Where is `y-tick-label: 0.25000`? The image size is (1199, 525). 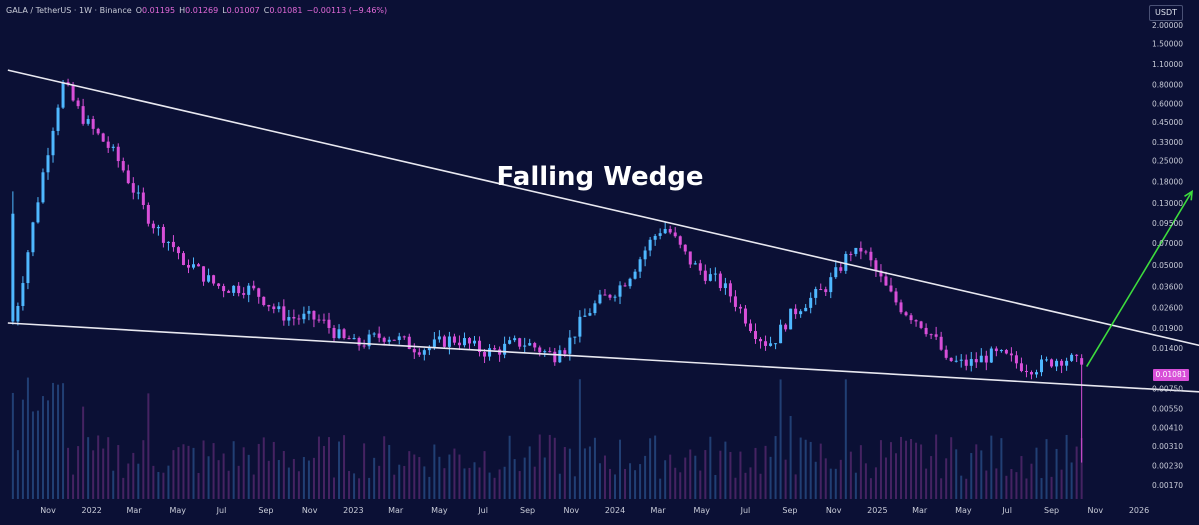
y-tick-label: 0.25000 is located at coordinates (1167, 160).